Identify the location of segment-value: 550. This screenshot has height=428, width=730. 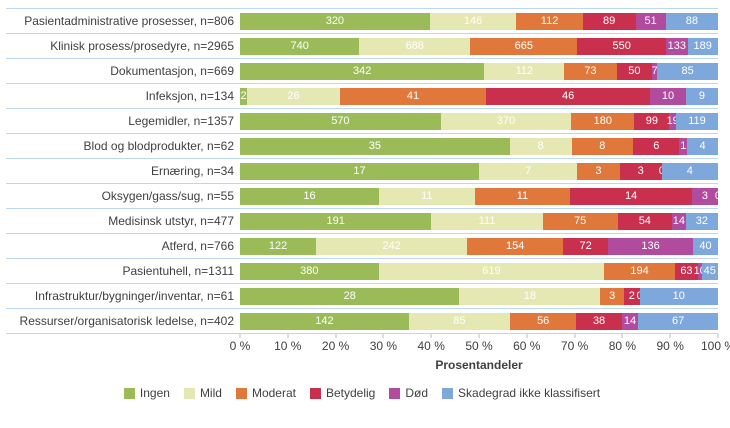
(621, 46).